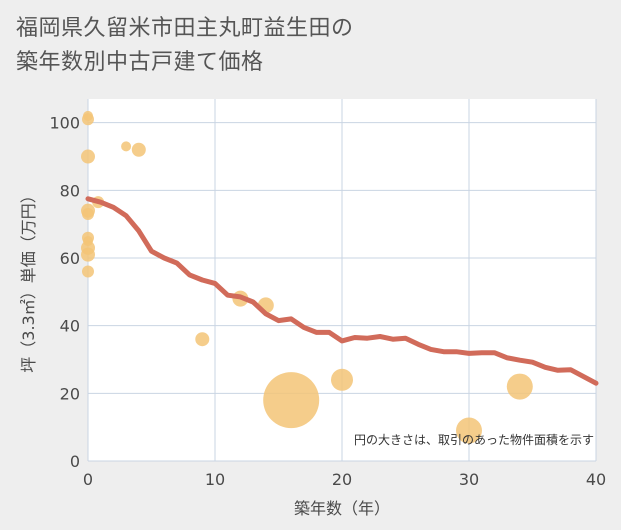 This screenshot has height=530, width=621. Describe the element at coordinates (311, 46) in the screenshot. I see `chart-title: 福岡県久留米市田主丸町益生田の 築年数別中古戸建て価格` at that location.